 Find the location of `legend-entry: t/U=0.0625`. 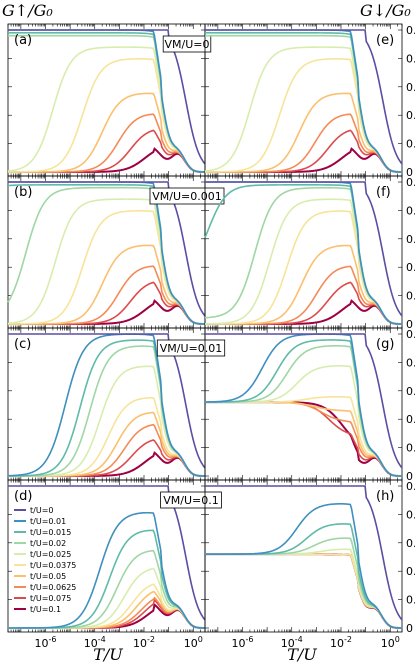

legend-entry: t/U=0.0625 is located at coordinates (53, 587).